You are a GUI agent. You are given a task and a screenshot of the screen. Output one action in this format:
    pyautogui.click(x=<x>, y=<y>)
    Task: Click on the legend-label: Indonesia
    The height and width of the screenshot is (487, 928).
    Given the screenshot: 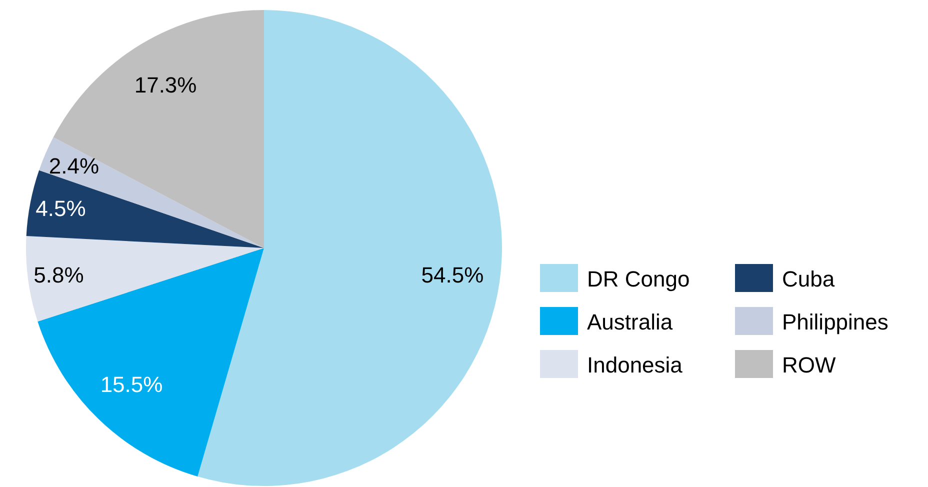 What is the action you would take?
    pyautogui.click(x=635, y=365)
    